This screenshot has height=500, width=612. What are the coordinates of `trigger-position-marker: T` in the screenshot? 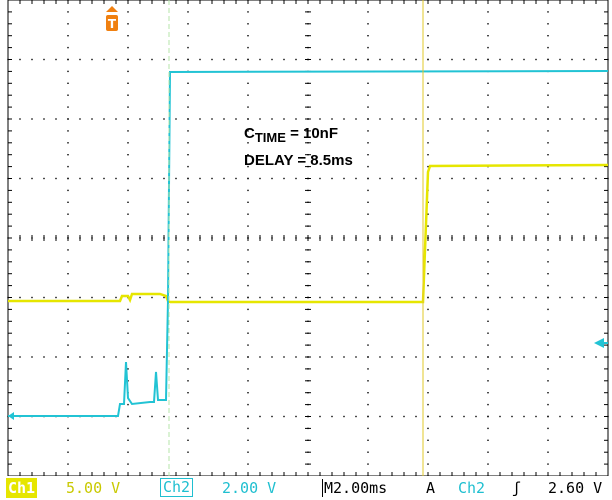 It's located at (112, 18).